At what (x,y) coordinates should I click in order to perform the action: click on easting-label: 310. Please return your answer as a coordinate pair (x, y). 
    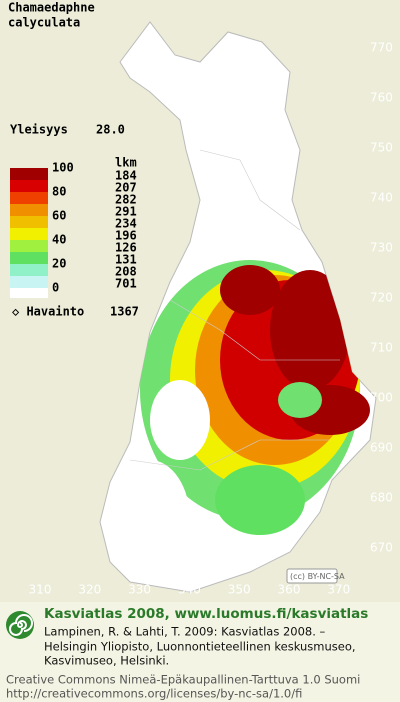
    Looking at the image, I should click on (40, 590).